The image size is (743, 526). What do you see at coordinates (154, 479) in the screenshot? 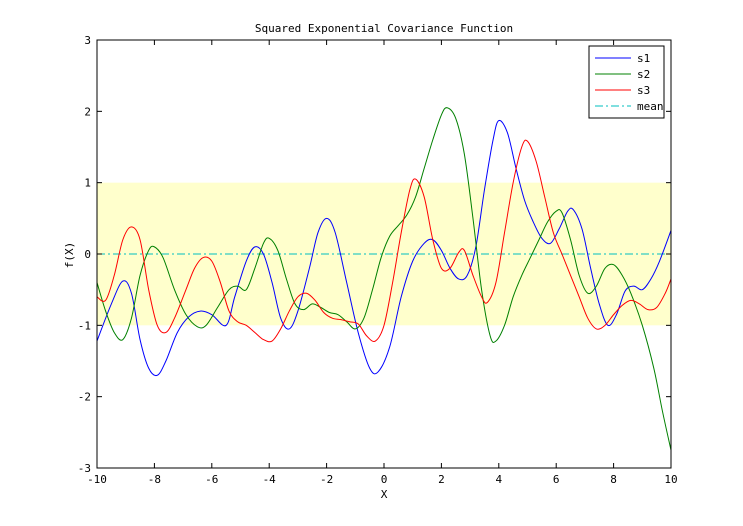
I see `x-tick-label: -8` at bounding box center [154, 479].